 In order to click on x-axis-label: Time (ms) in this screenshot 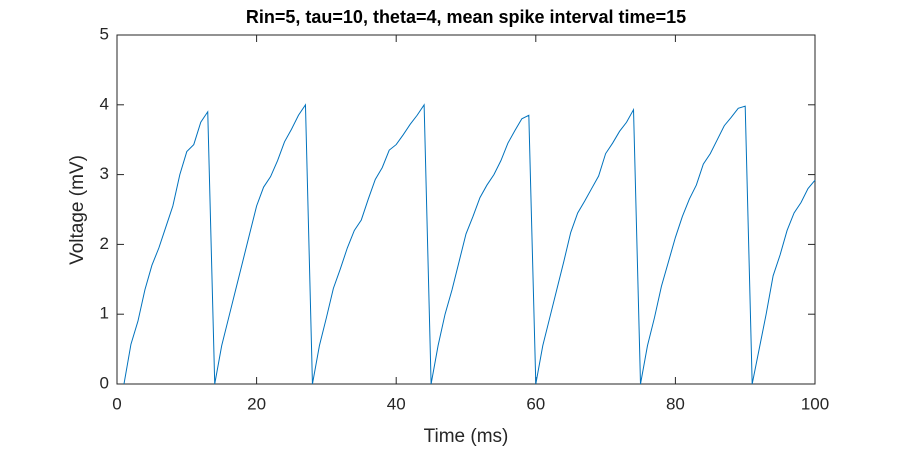, I will do `click(466, 436)`.